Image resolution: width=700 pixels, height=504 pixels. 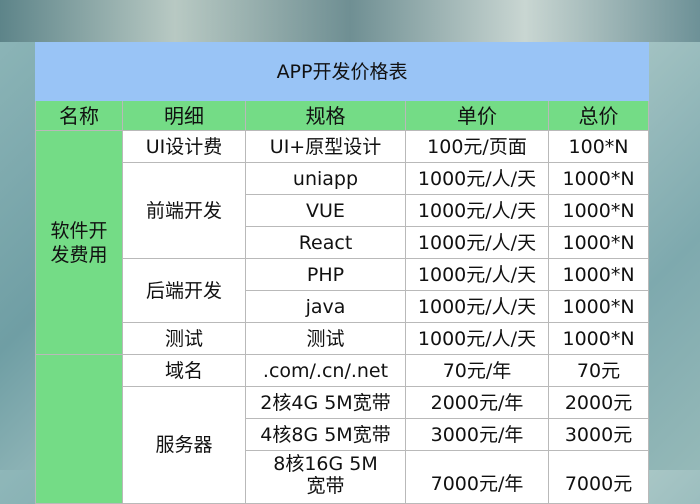 I want to click on group-other-costs, so click(x=79, y=429).